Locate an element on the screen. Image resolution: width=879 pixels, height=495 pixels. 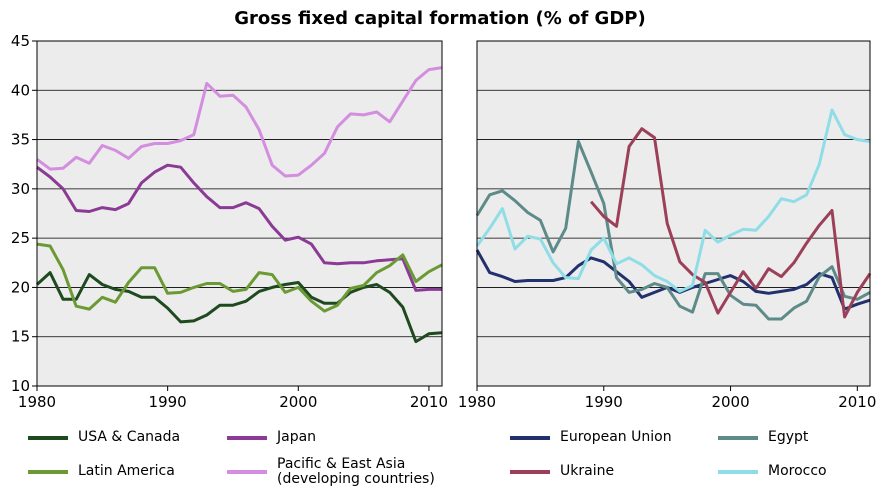
y-tick-label: 15 is located at coordinates (20, 337).